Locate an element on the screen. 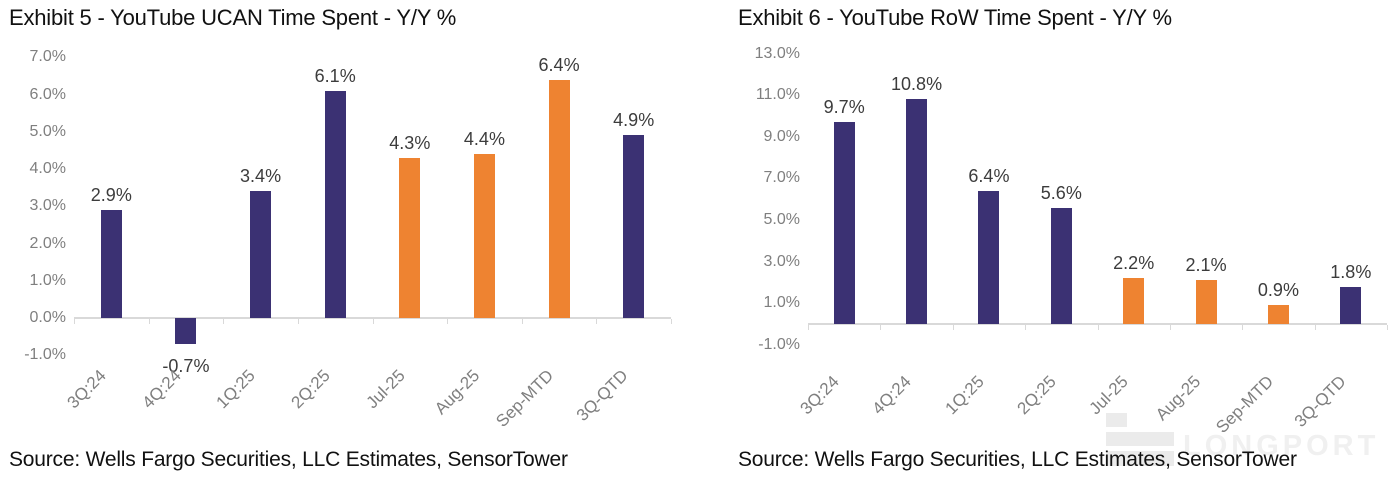 Image resolution: width=1399 pixels, height=480 pixels. x-axis-category-label: 4Q:24 is located at coordinates (891, 395).